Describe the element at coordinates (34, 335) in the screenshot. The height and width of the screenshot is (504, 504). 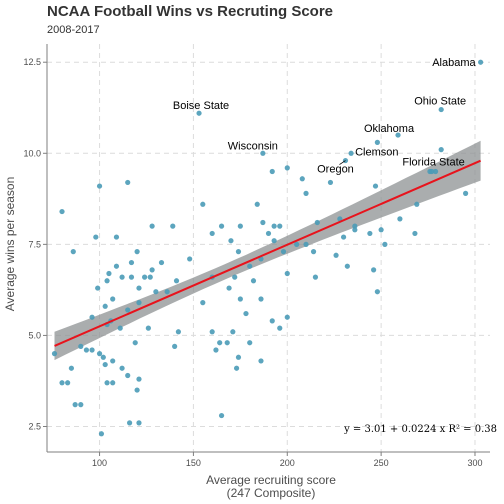
I see `y-tick-label: 5.0` at that location.